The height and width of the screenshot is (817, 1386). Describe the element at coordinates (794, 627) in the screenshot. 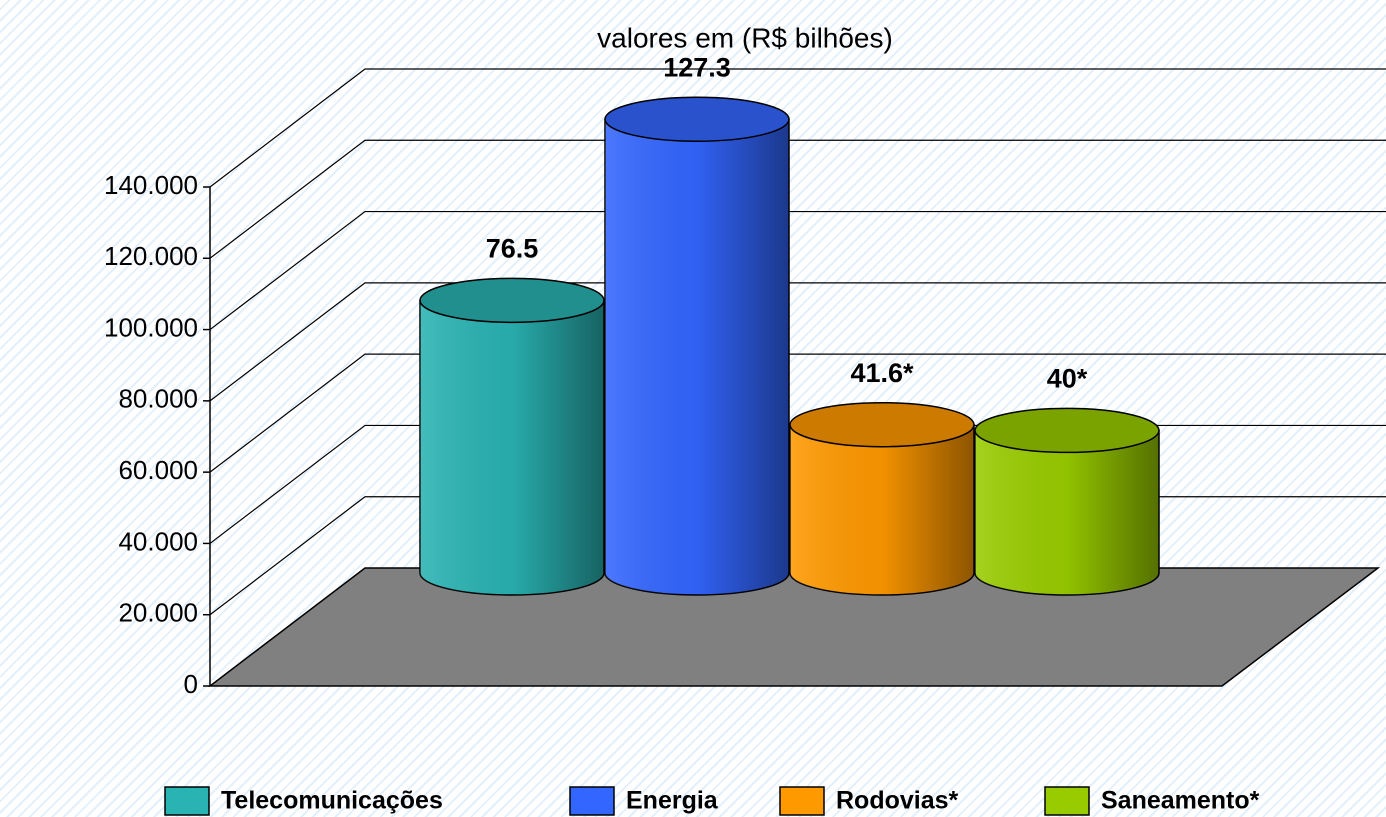

I see `floor` at that location.